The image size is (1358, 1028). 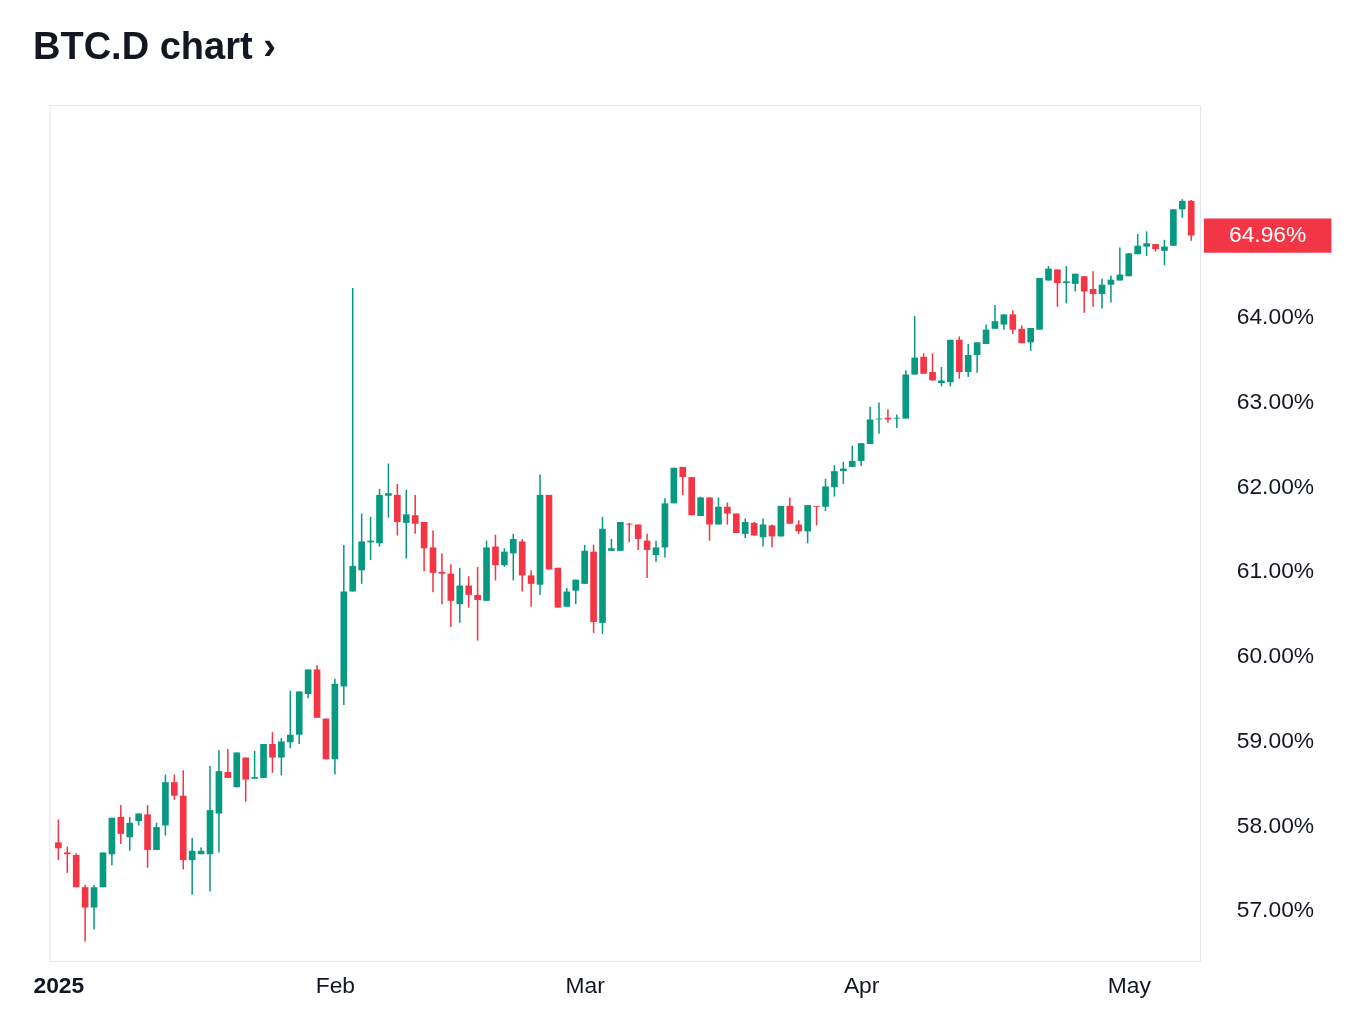 What do you see at coordinates (1275, 316) in the screenshot?
I see `y-tick-label: 64.00%` at bounding box center [1275, 316].